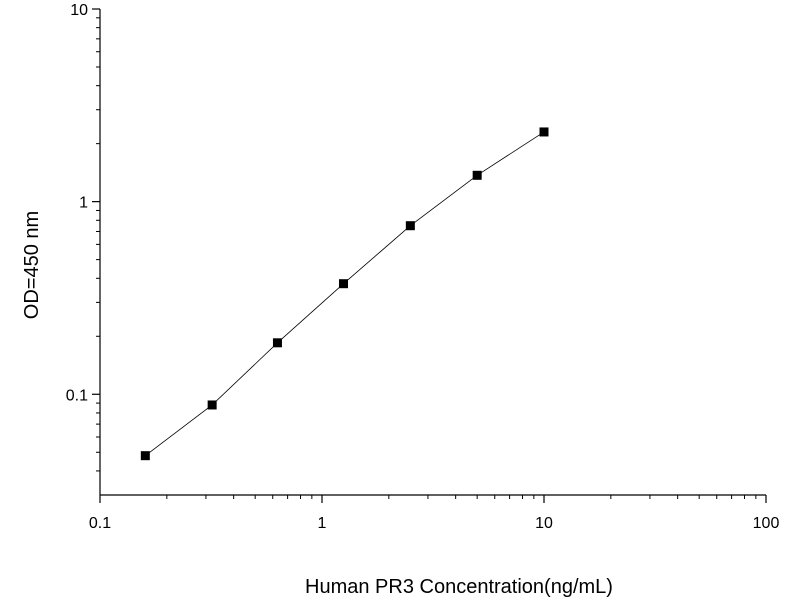 Image resolution: width=800 pixels, height=600 pixels. What do you see at coordinates (434, 523) in the screenshot?
I see `x-tick-labels: 0.1 1 10 100` at bounding box center [434, 523].